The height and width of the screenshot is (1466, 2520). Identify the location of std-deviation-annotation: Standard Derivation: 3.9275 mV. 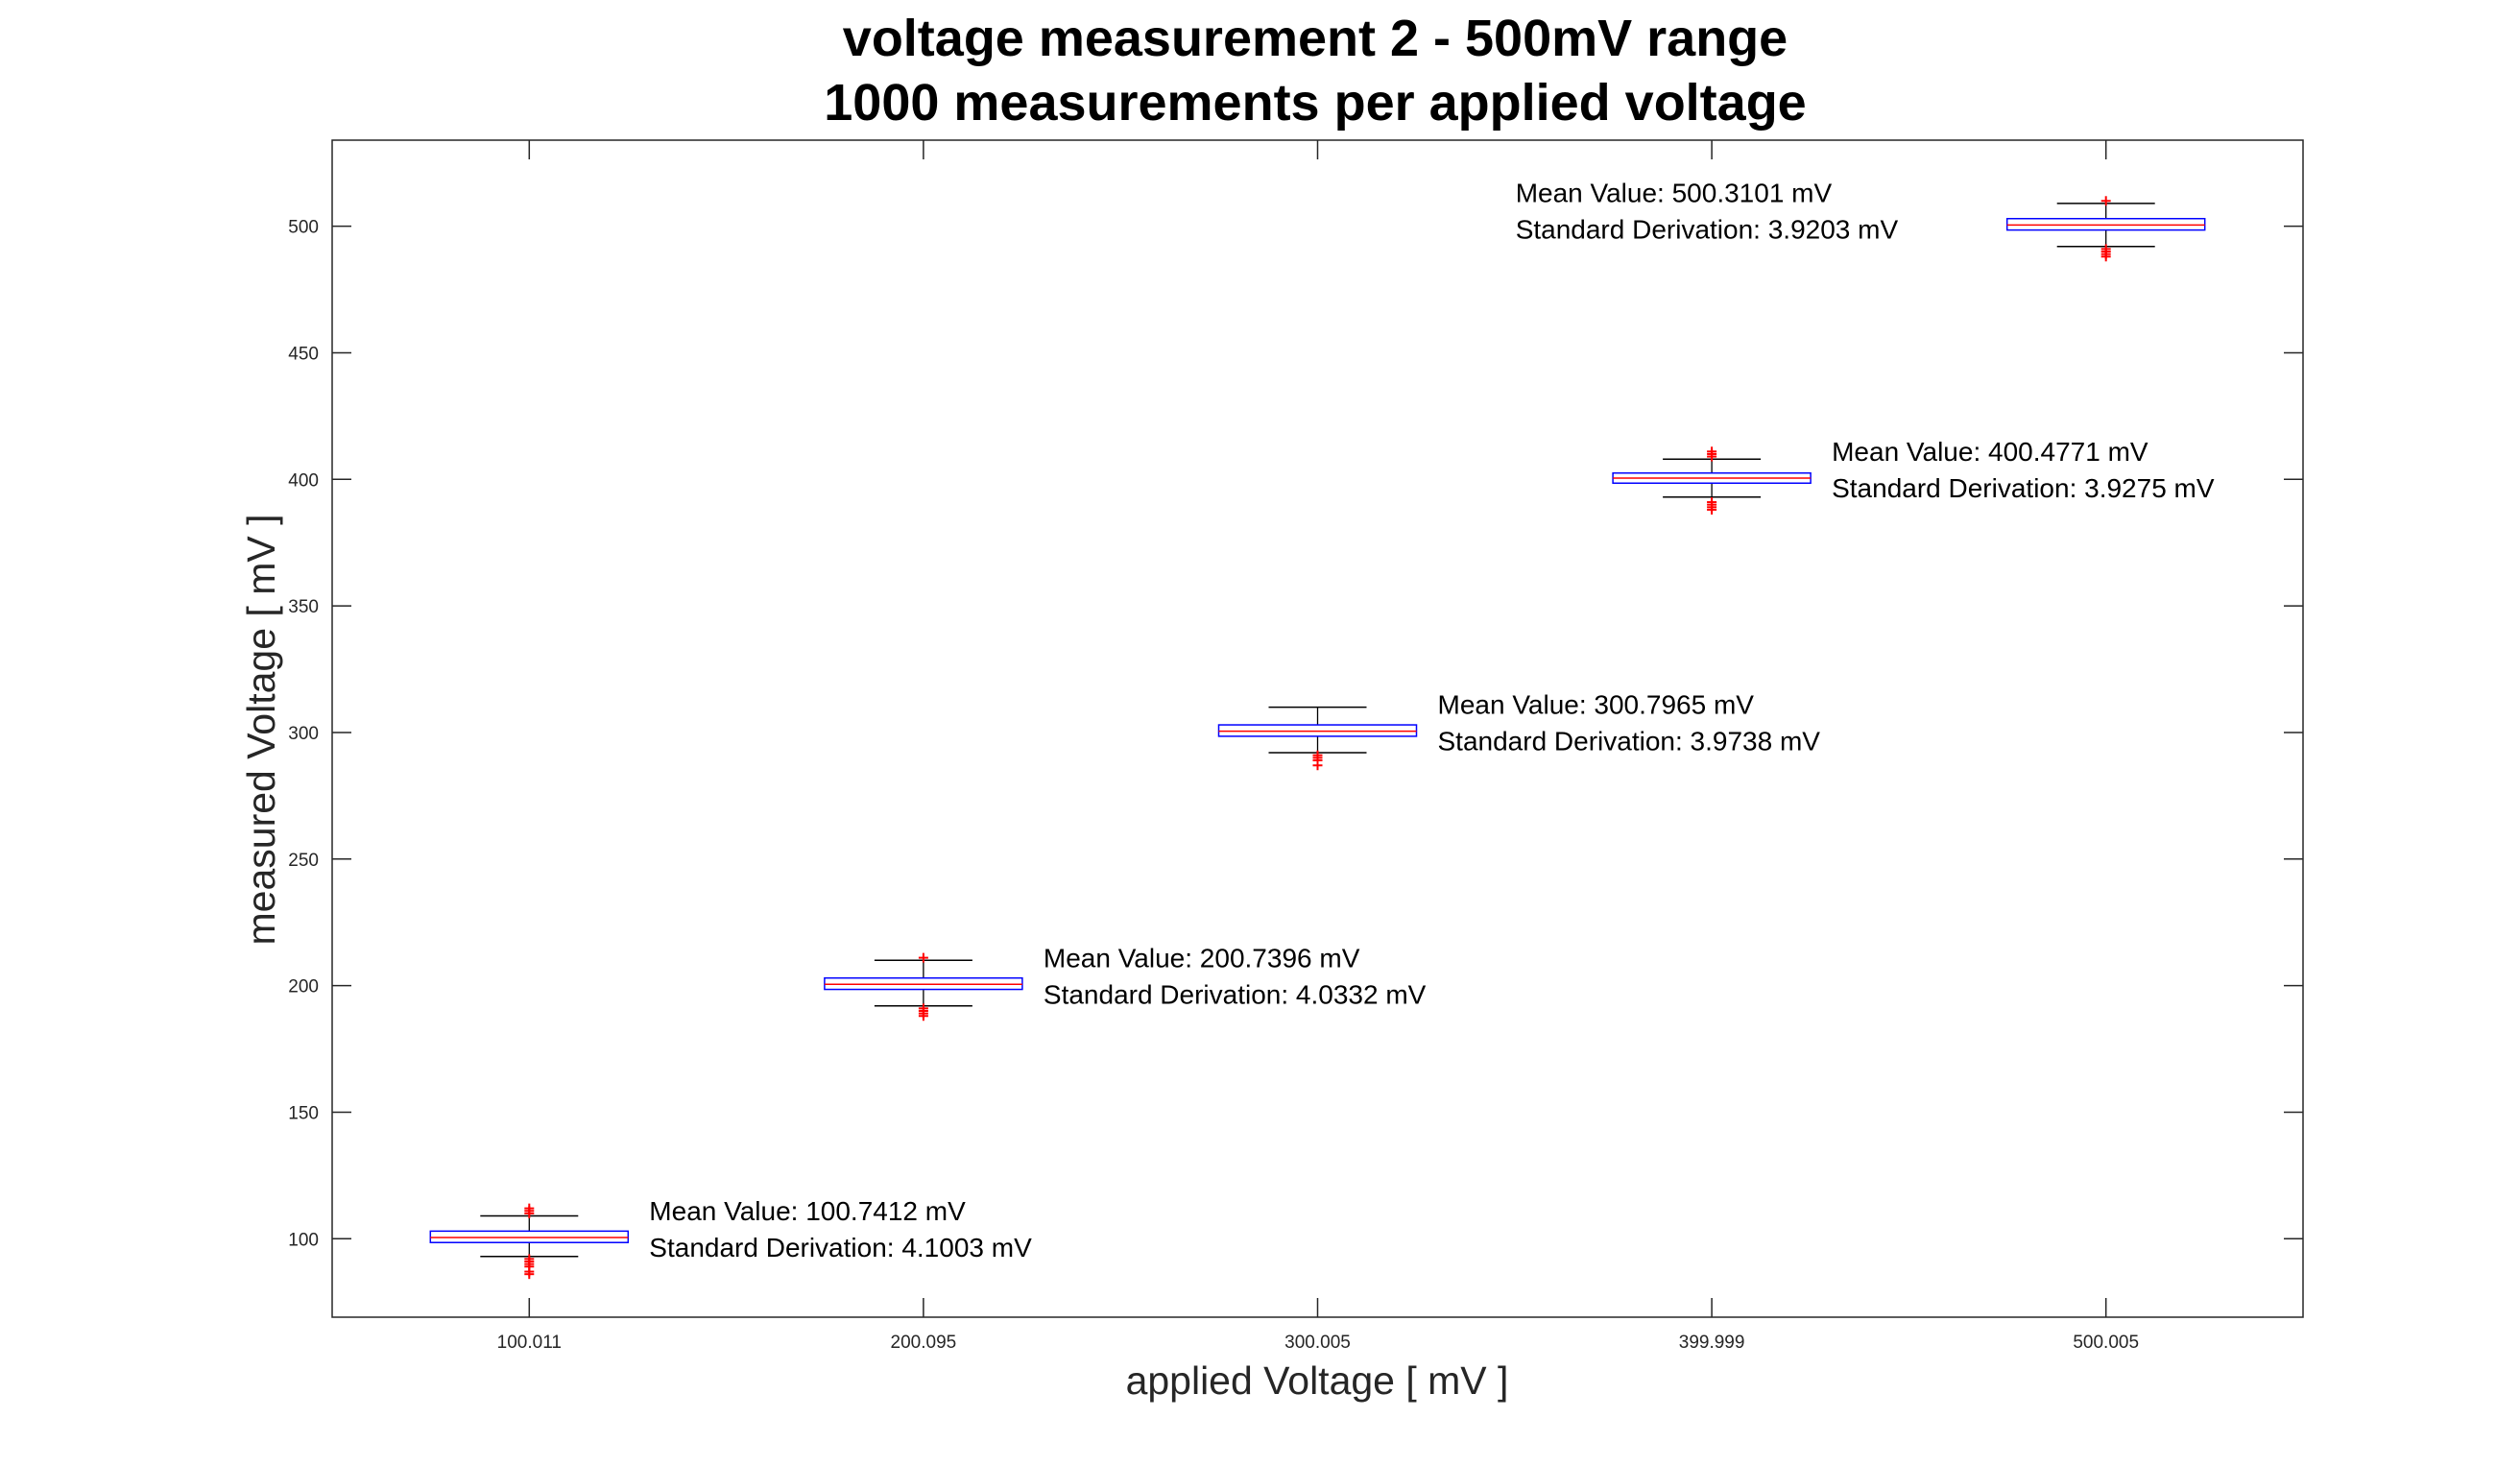
(2023, 488).